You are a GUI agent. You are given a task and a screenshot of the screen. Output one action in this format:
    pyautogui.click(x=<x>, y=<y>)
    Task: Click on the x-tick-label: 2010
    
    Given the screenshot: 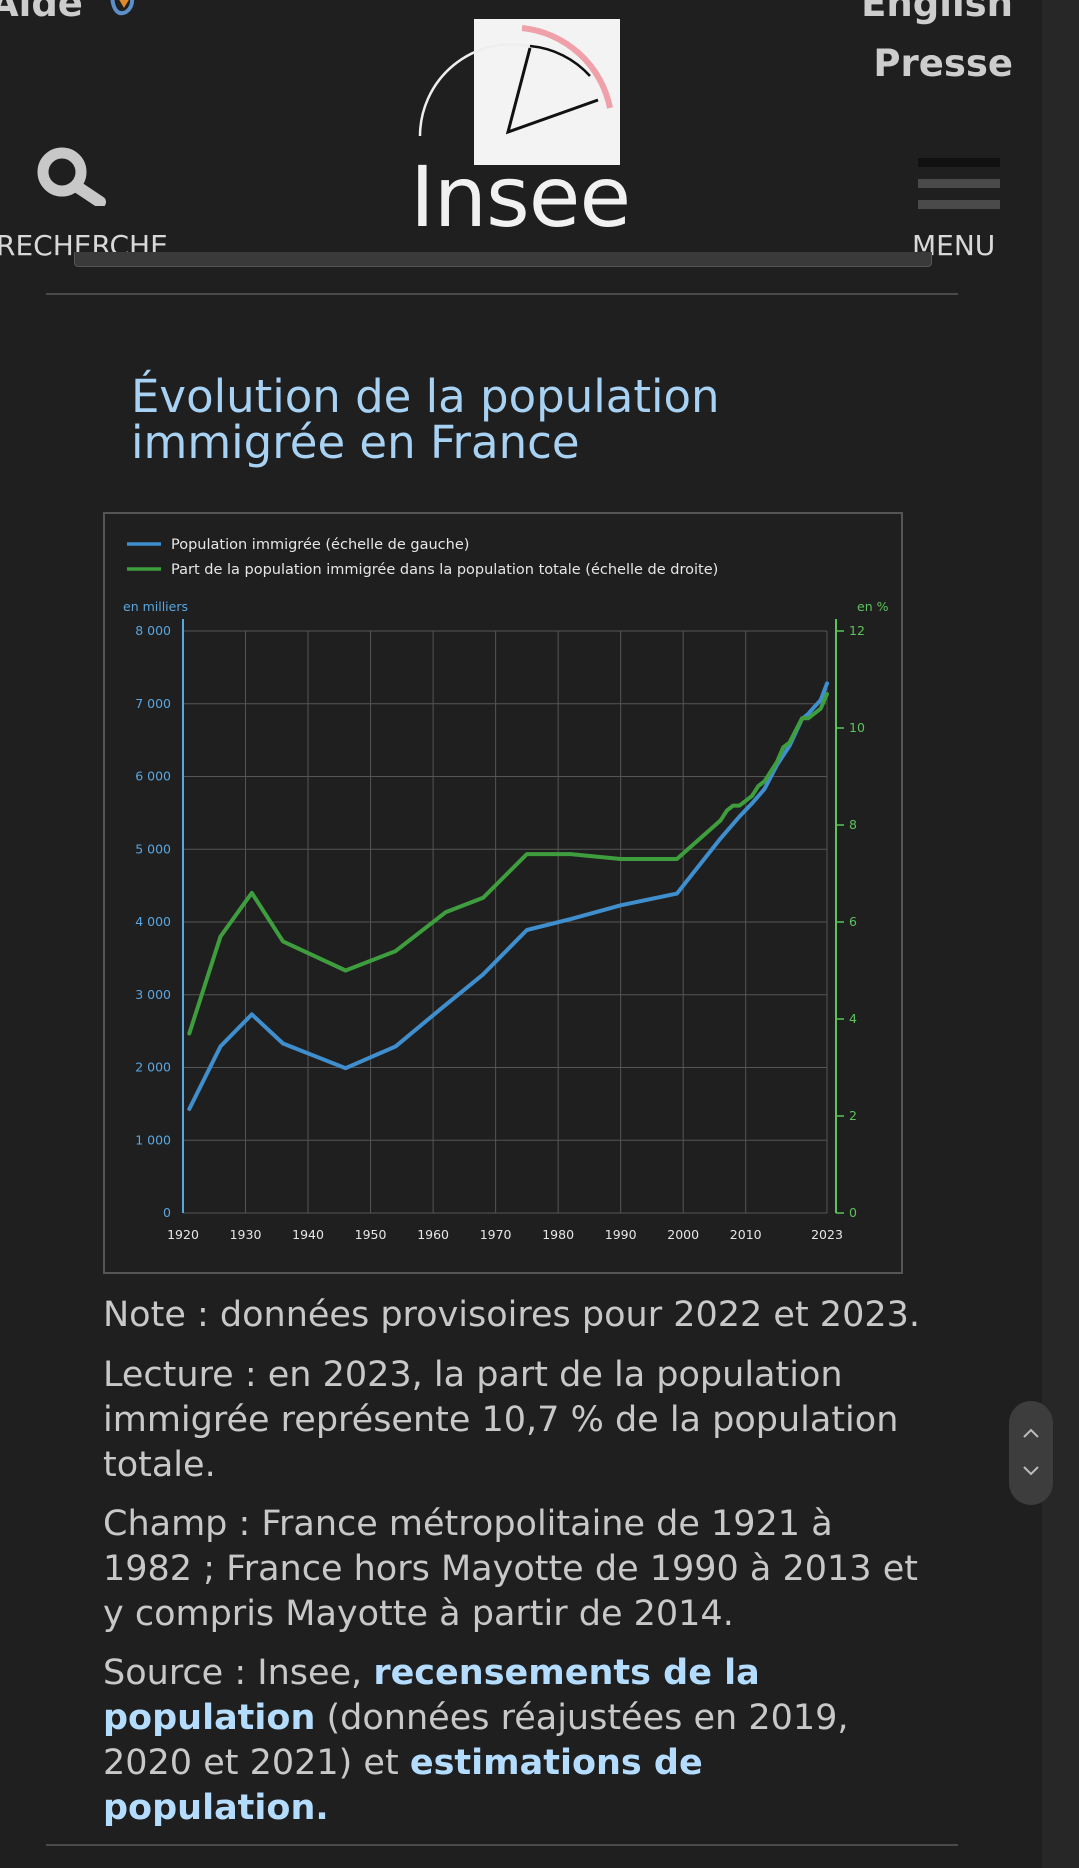 What is the action you would take?
    pyautogui.click(x=746, y=1234)
    